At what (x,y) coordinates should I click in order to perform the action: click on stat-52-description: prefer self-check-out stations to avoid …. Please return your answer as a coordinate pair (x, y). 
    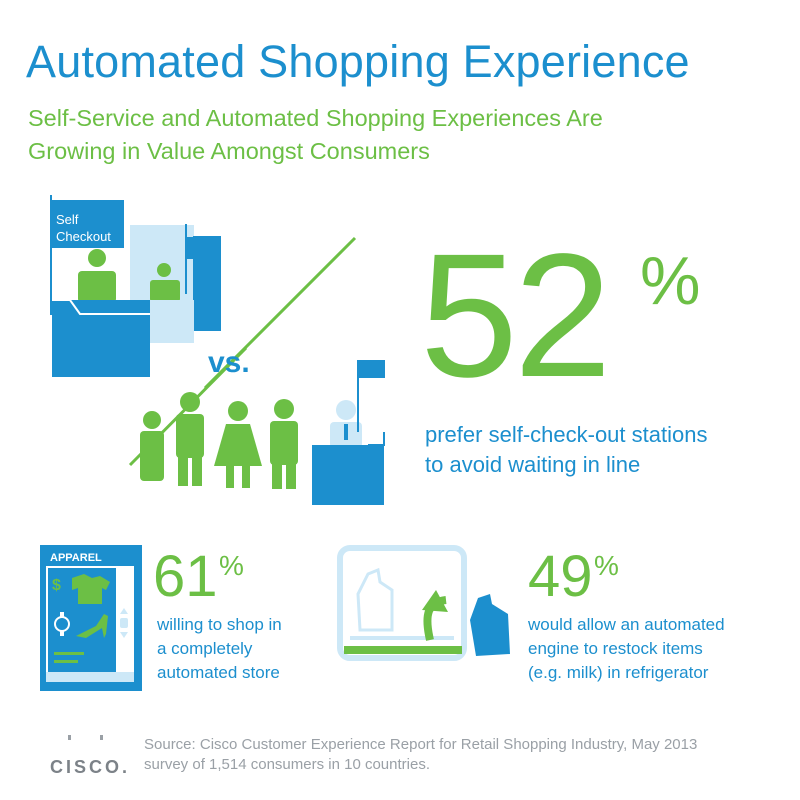
    Looking at the image, I should click on (566, 450).